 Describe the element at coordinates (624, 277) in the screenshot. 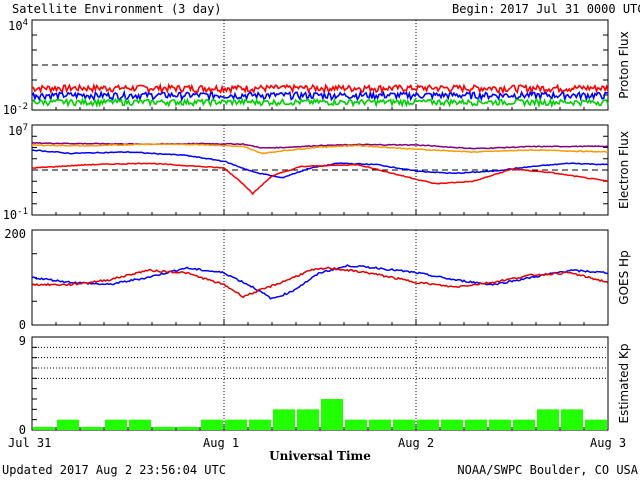

I see `y-axis-title-hp: GOES Hp` at that location.